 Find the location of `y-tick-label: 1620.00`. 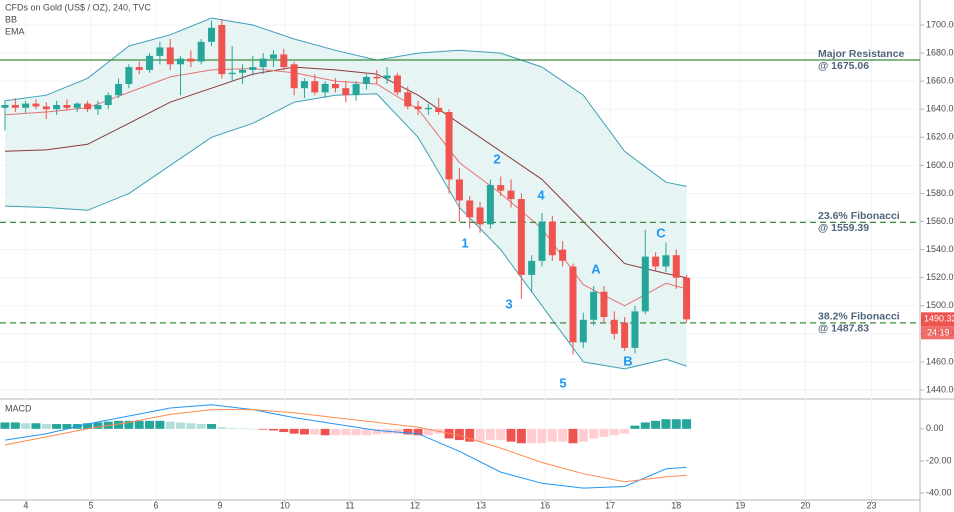

y-tick-label: 1620.00 is located at coordinates (940, 137).